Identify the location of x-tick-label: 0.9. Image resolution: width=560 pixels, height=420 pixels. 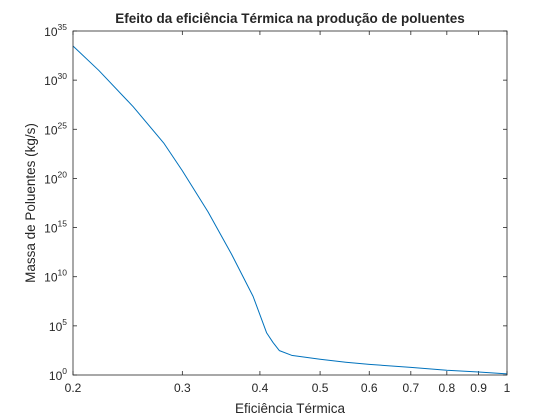
(478, 388).